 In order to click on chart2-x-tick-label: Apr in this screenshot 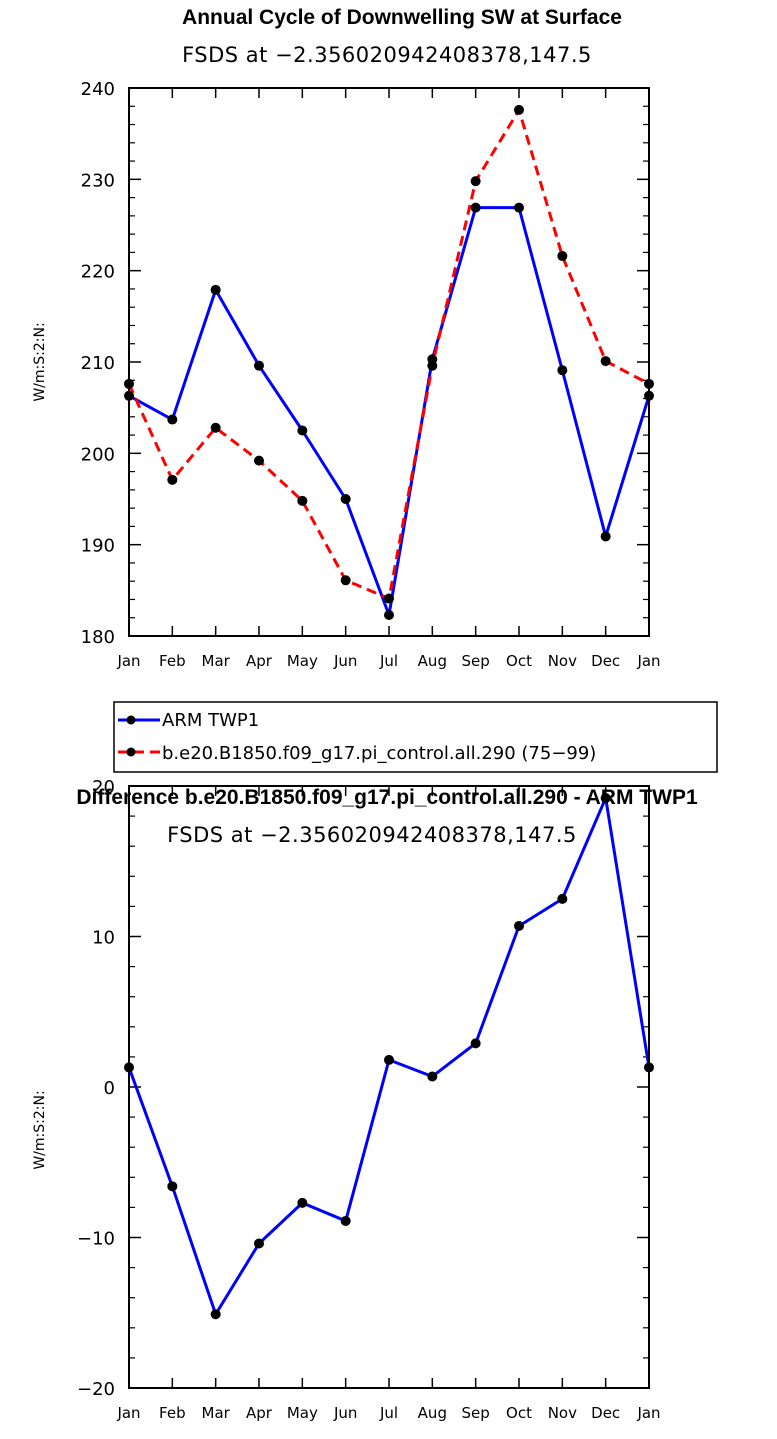, I will do `click(259, 1413)`.